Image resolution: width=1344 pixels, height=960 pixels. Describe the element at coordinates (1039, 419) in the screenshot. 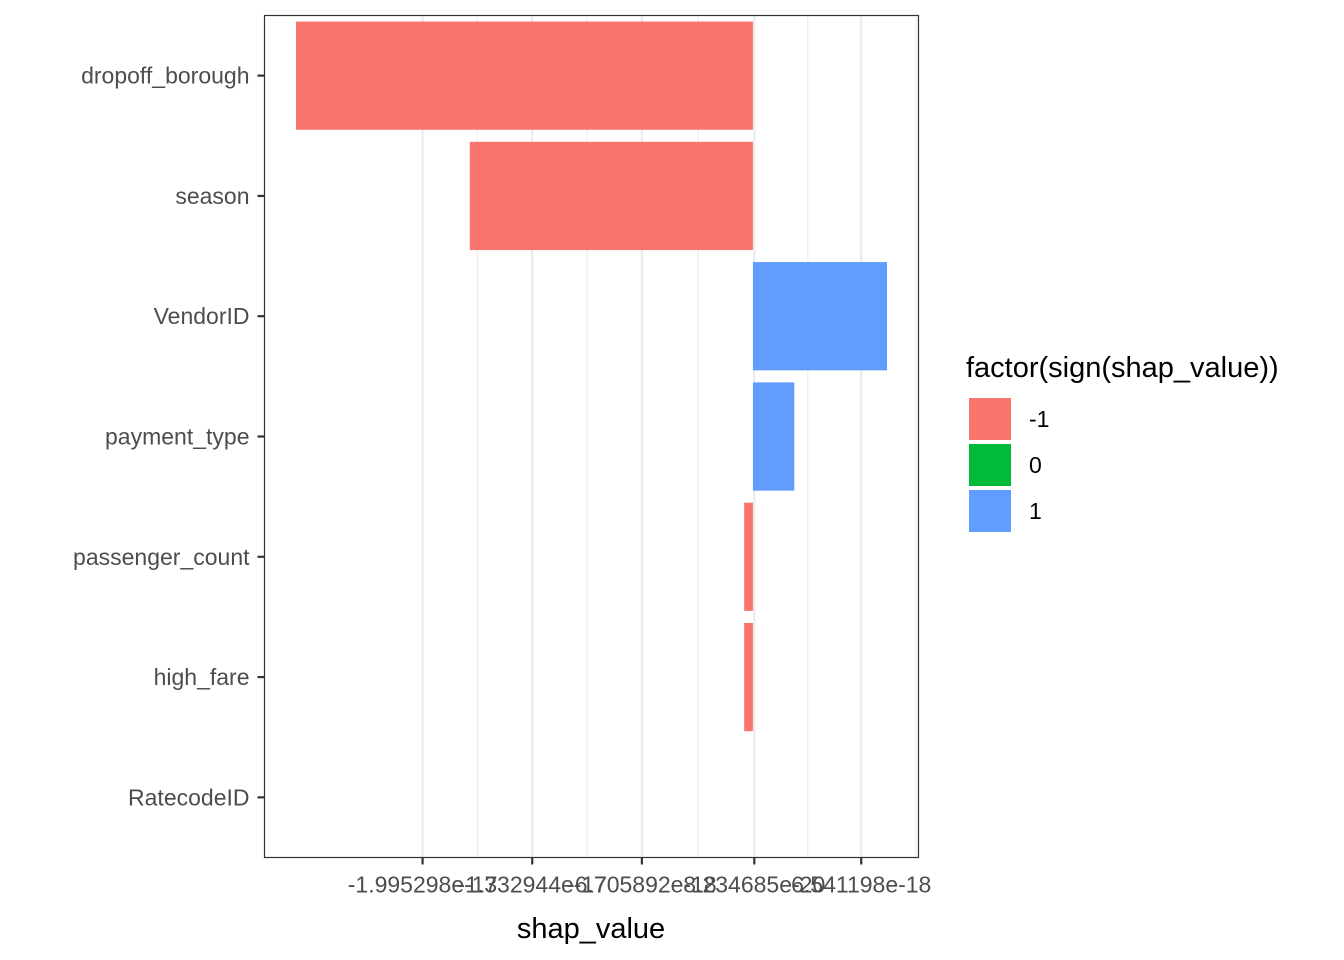

I see `legend-label: -1` at that location.